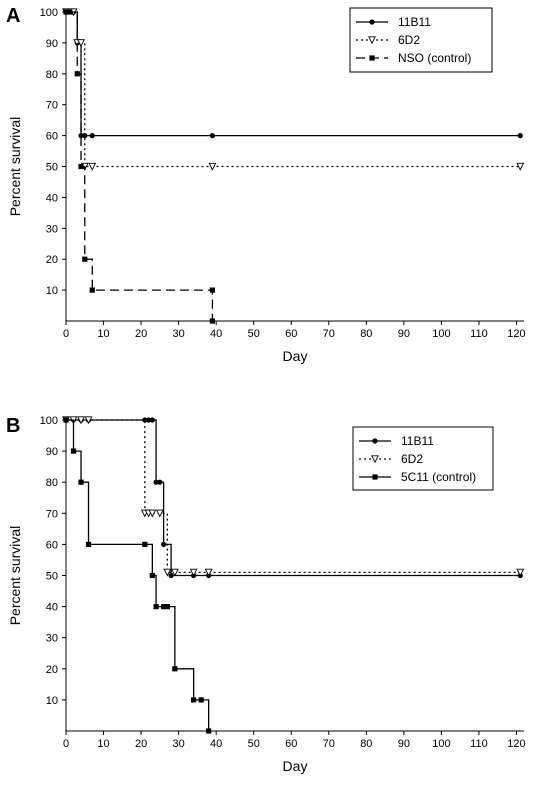 This screenshot has height=794, width=555. I want to click on legend: 11B11 6D2 NSO (control), so click(421, 40).